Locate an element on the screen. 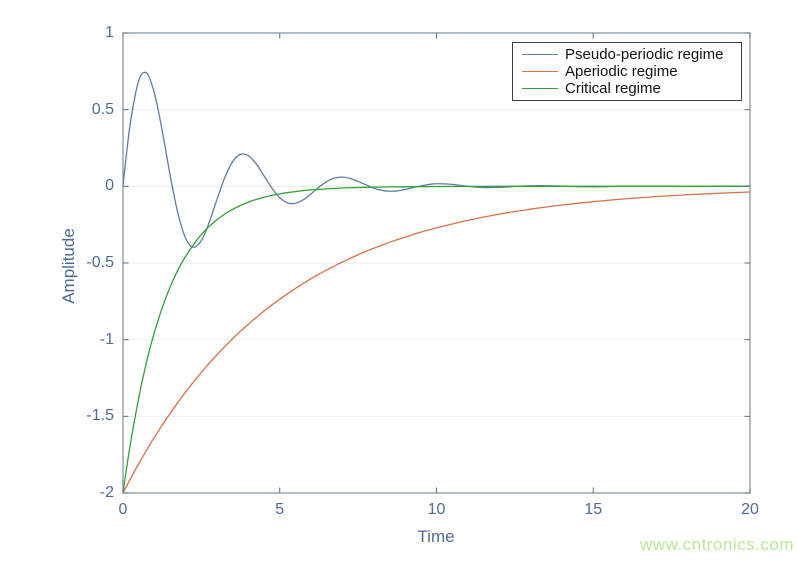 This screenshot has width=797, height=562. legend-item: Aperiodic regime is located at coordinates (627, 71).